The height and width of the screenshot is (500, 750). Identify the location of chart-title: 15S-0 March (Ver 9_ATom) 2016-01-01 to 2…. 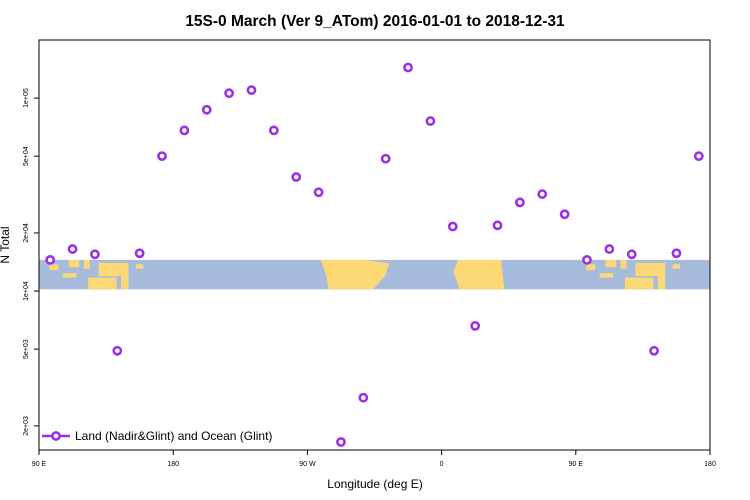
(375, 21).